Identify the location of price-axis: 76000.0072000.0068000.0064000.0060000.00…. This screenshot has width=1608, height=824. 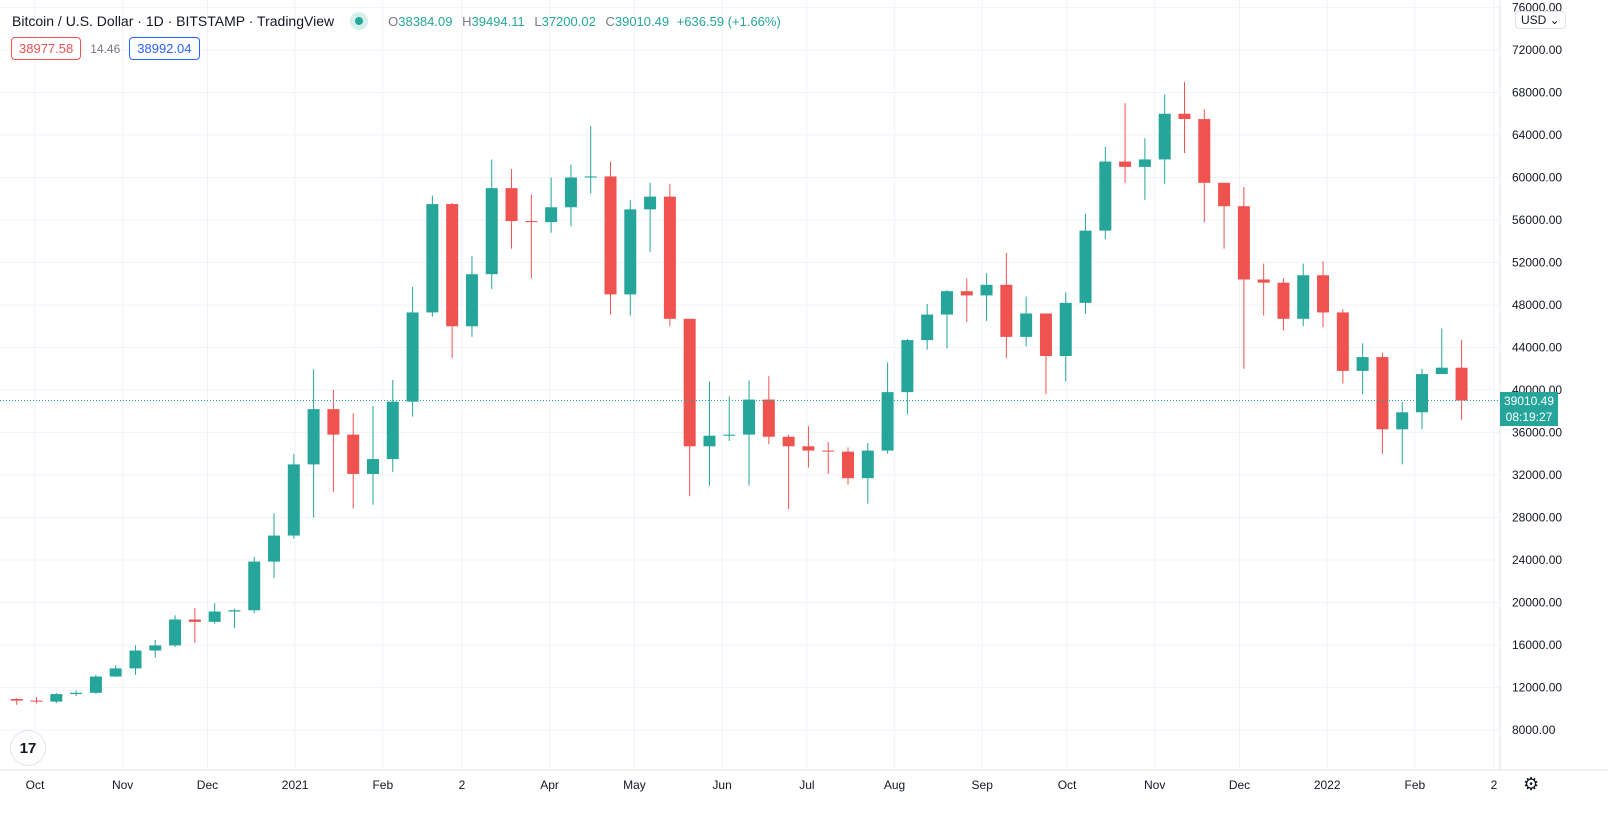
(1537, 369).